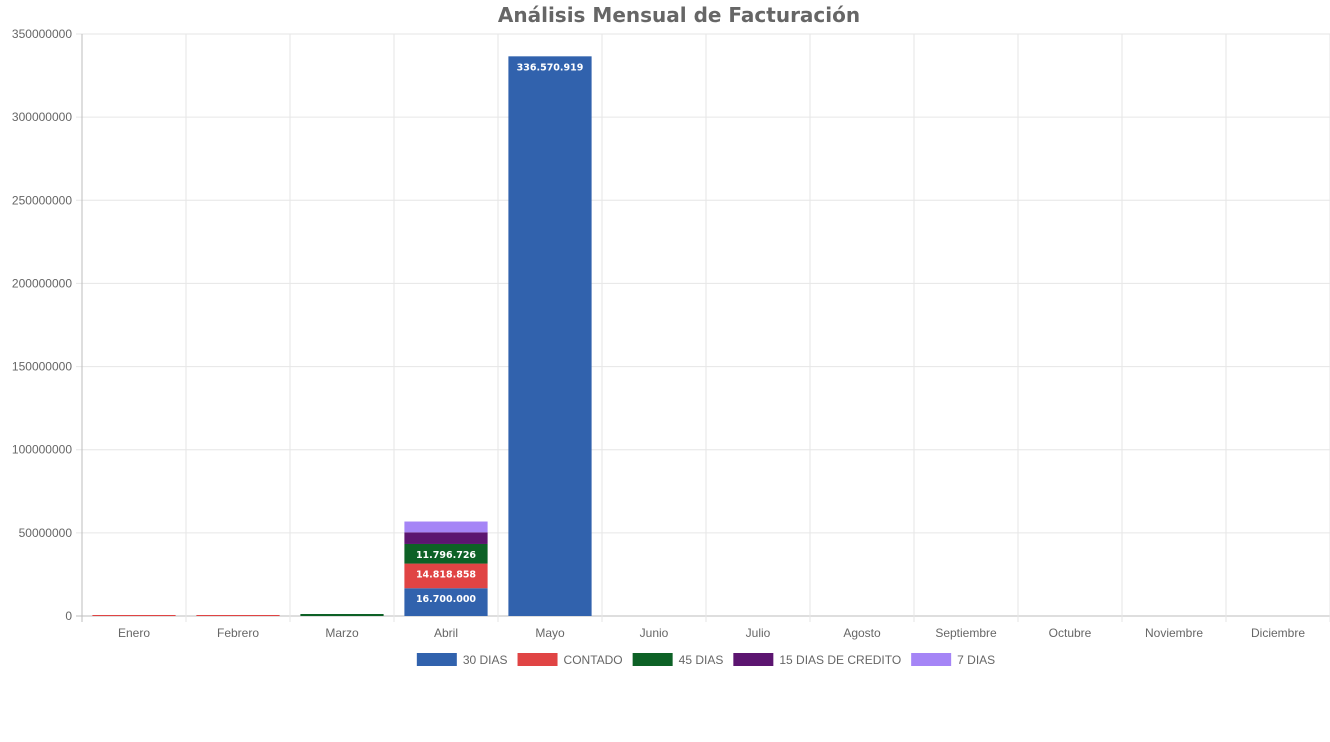  I want to click on chart-title: Análisis Mensual de Facturación, so click(679, 15).